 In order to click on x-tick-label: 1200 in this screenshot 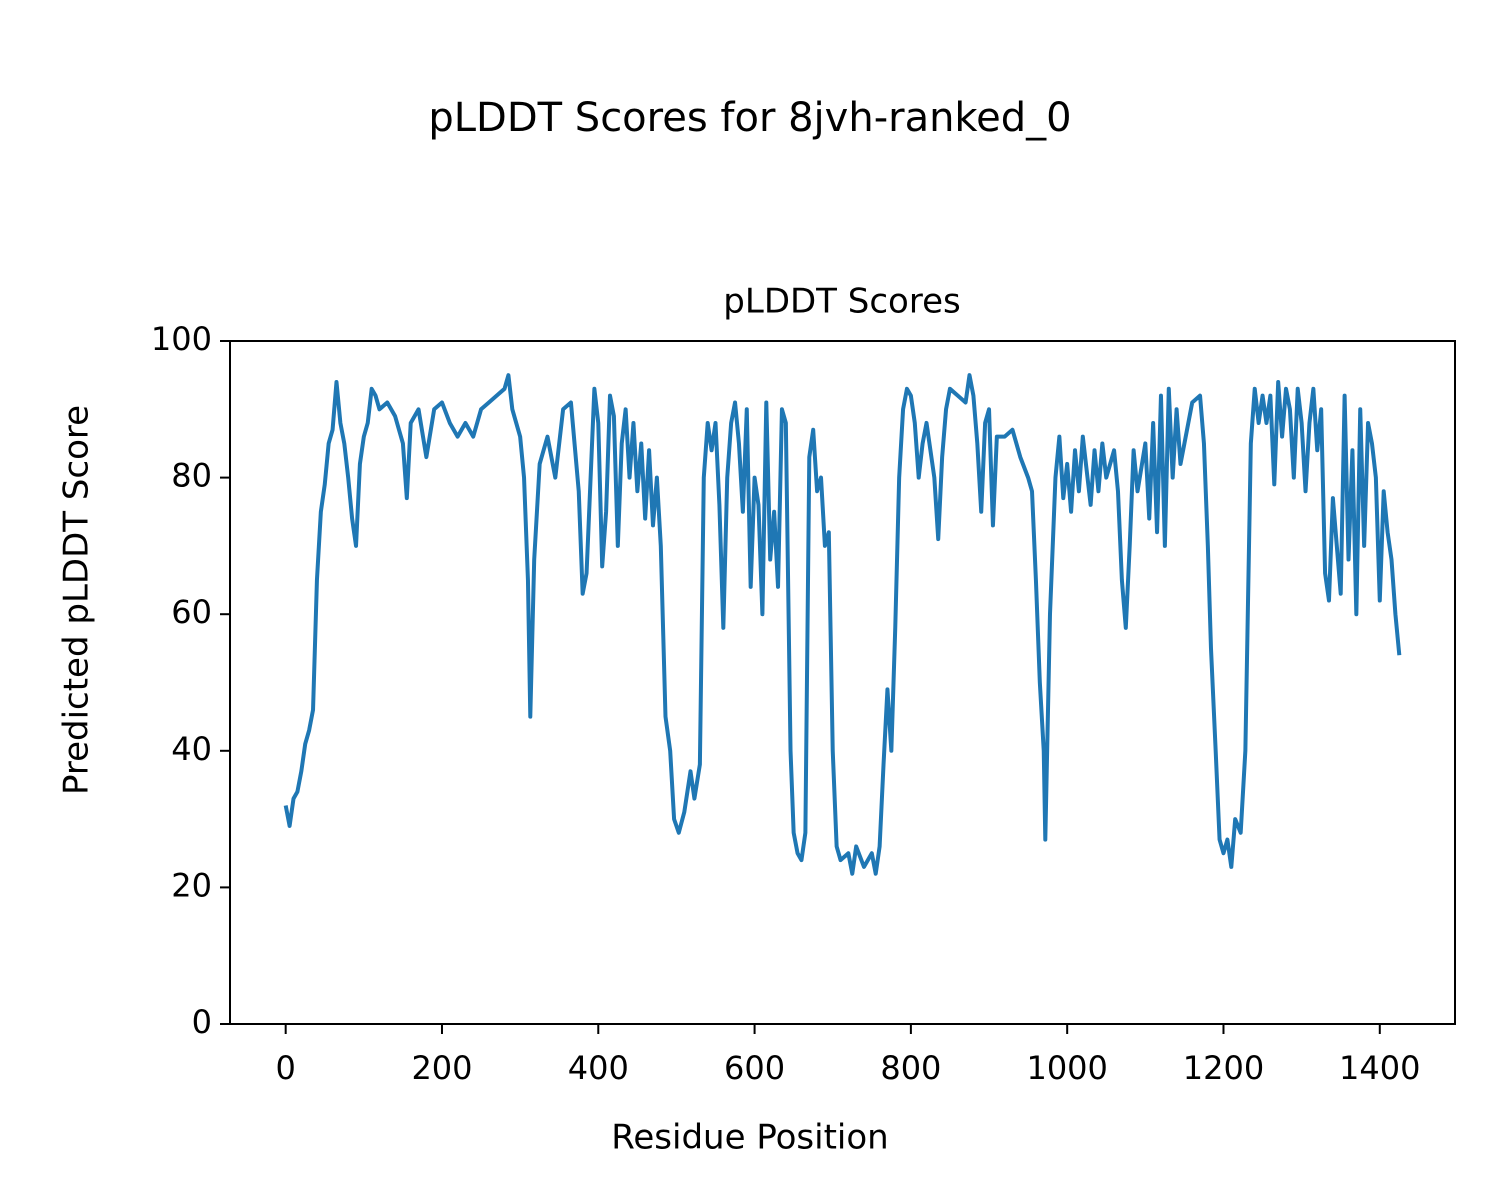, I will do `click(1223, 1068)`.